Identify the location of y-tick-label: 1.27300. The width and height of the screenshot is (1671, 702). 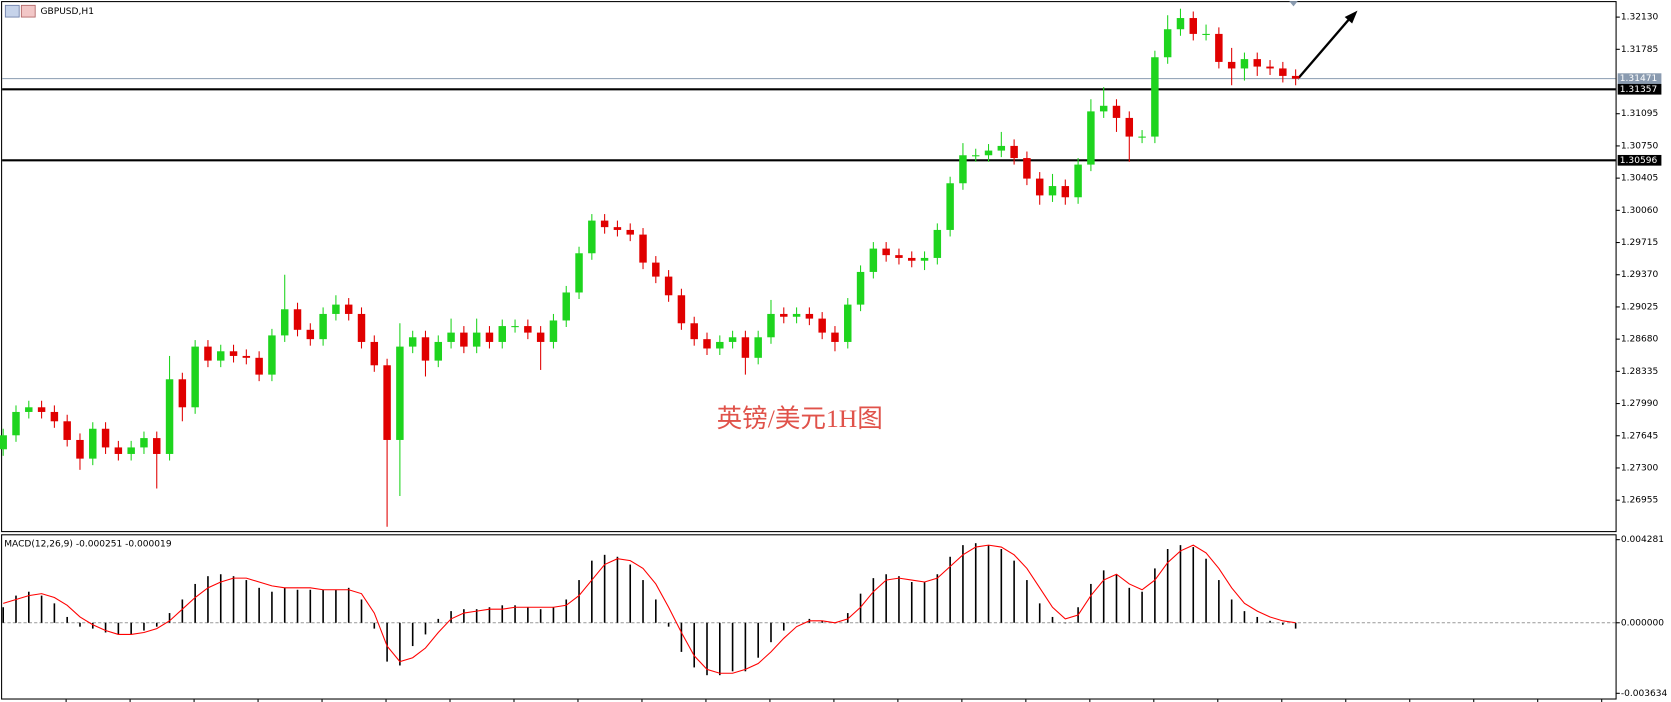
(1640, 468).